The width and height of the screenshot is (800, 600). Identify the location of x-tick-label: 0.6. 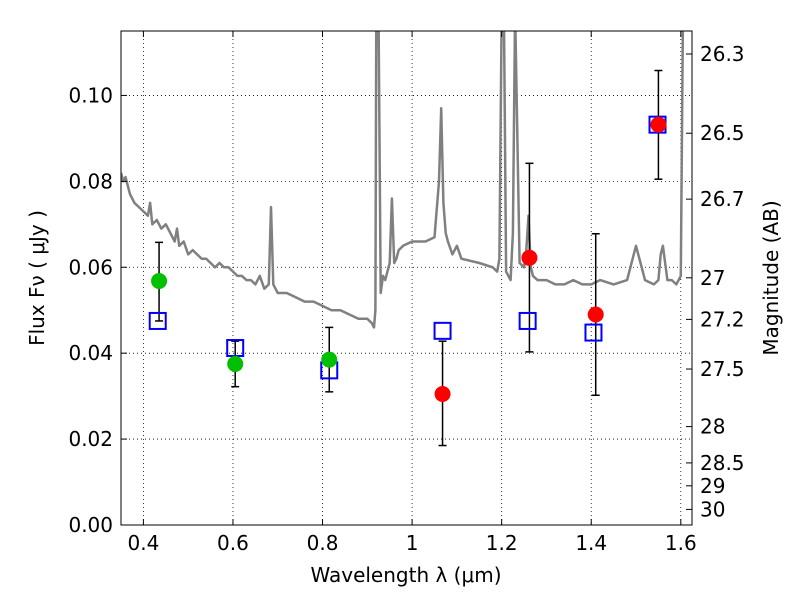
(233, 543).